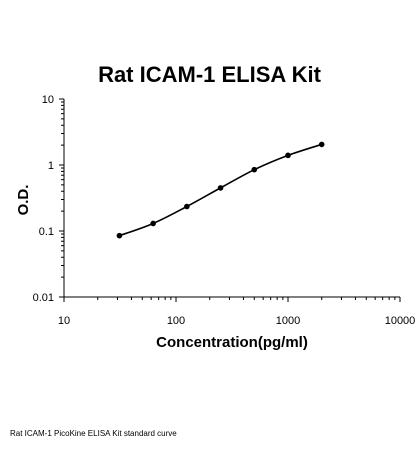 The image size is (419, 449). I want to click on y-tick-label: 10, so click(48, 100).